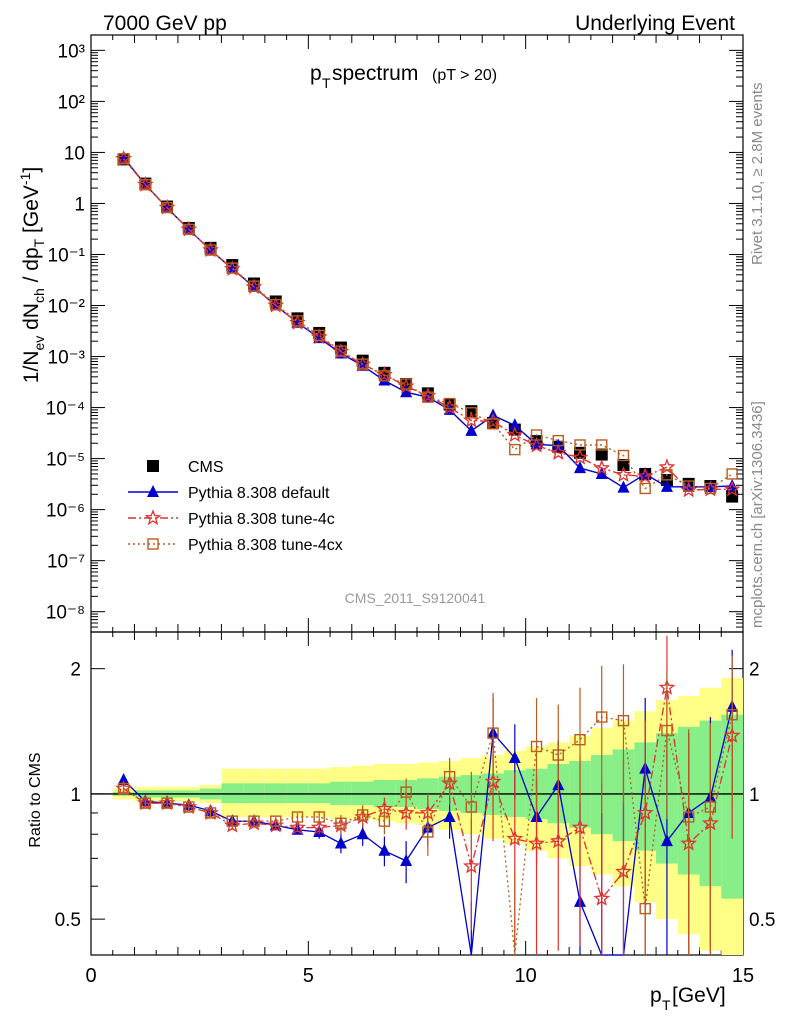 This screenshot has width=786, height=1024. What do you see at coordinates (67, 307) in the screenshot?
I see `y-tick-label: 10⁻²` at bounding box center [67, 307].